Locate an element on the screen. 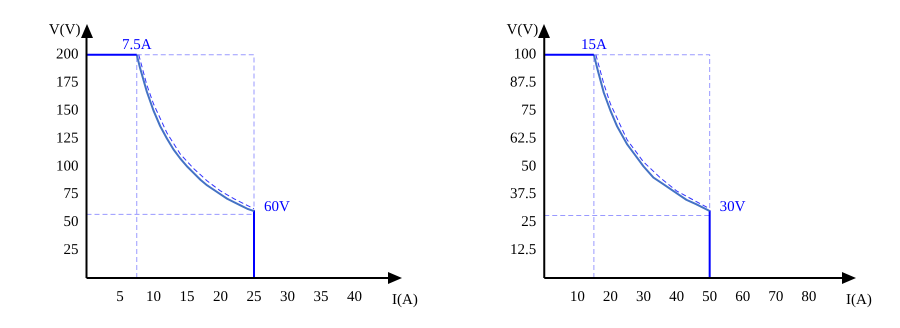  y-tick-label: 175 is located at coordinates (67, 82).